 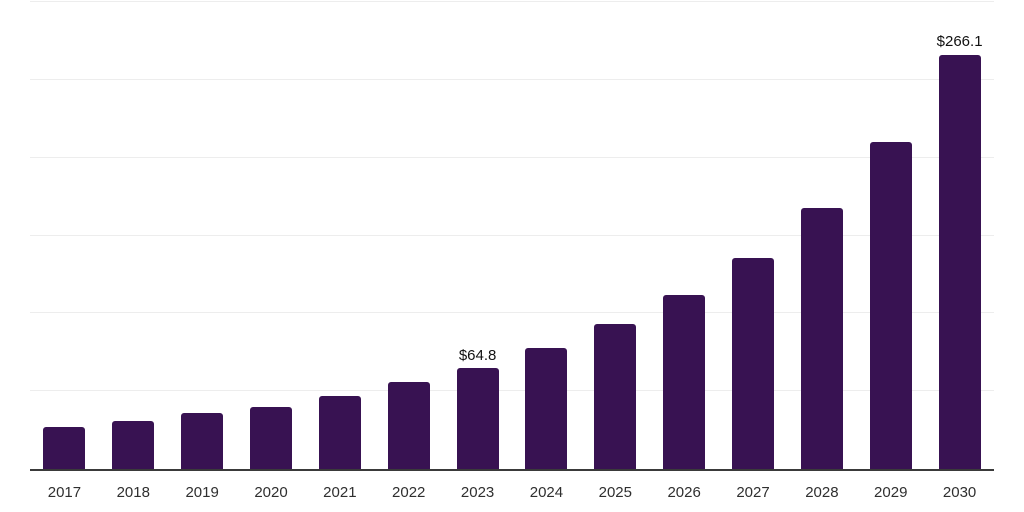 What do you see at coordinates (64, 492) in the screenshot?
I see `x-tick-2017: 2017` at bounding box center [64, 492].